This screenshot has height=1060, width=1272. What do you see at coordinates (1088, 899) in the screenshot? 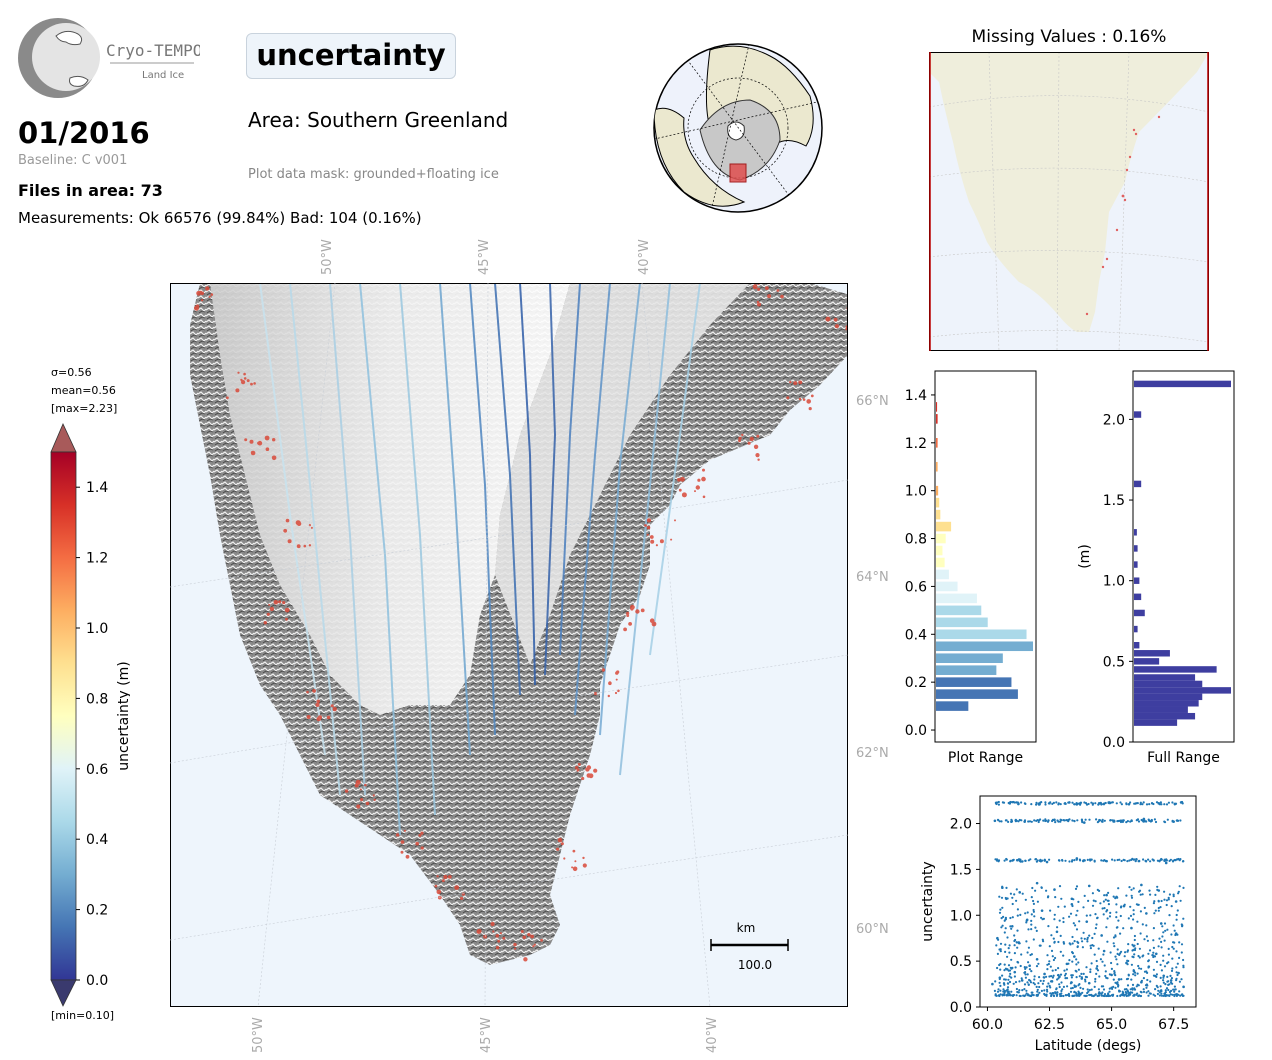
I see `scatter-points` at bounding box center [1088, 899].